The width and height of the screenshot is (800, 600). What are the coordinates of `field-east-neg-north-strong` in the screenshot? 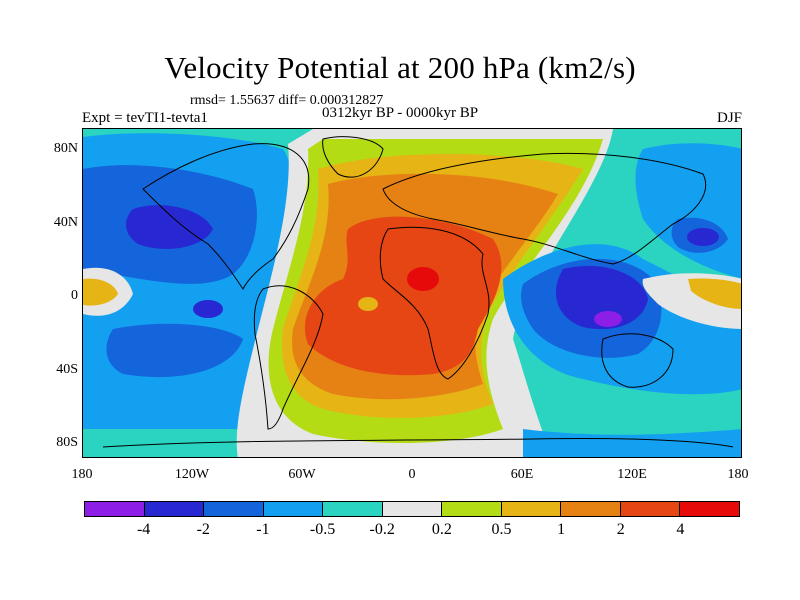 It's located at (703, 237).